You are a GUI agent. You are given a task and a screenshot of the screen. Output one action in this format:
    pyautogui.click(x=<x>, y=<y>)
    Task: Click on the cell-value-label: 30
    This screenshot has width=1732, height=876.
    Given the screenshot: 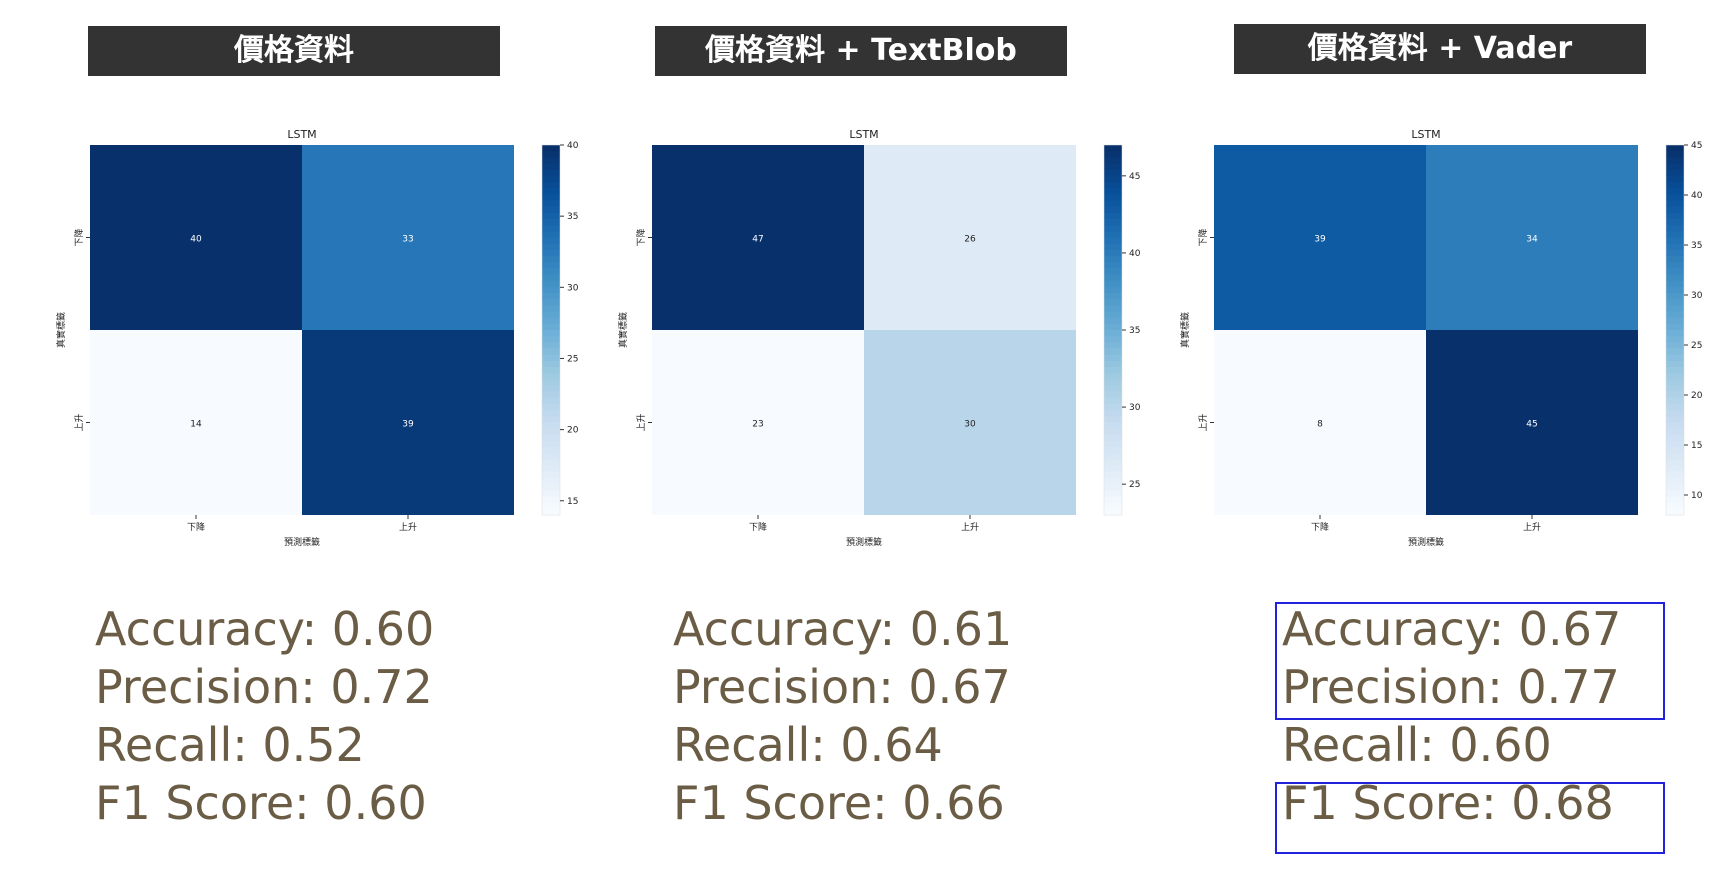 What is the action you would take?
    pyautogui.click(x=970, y=425)
    